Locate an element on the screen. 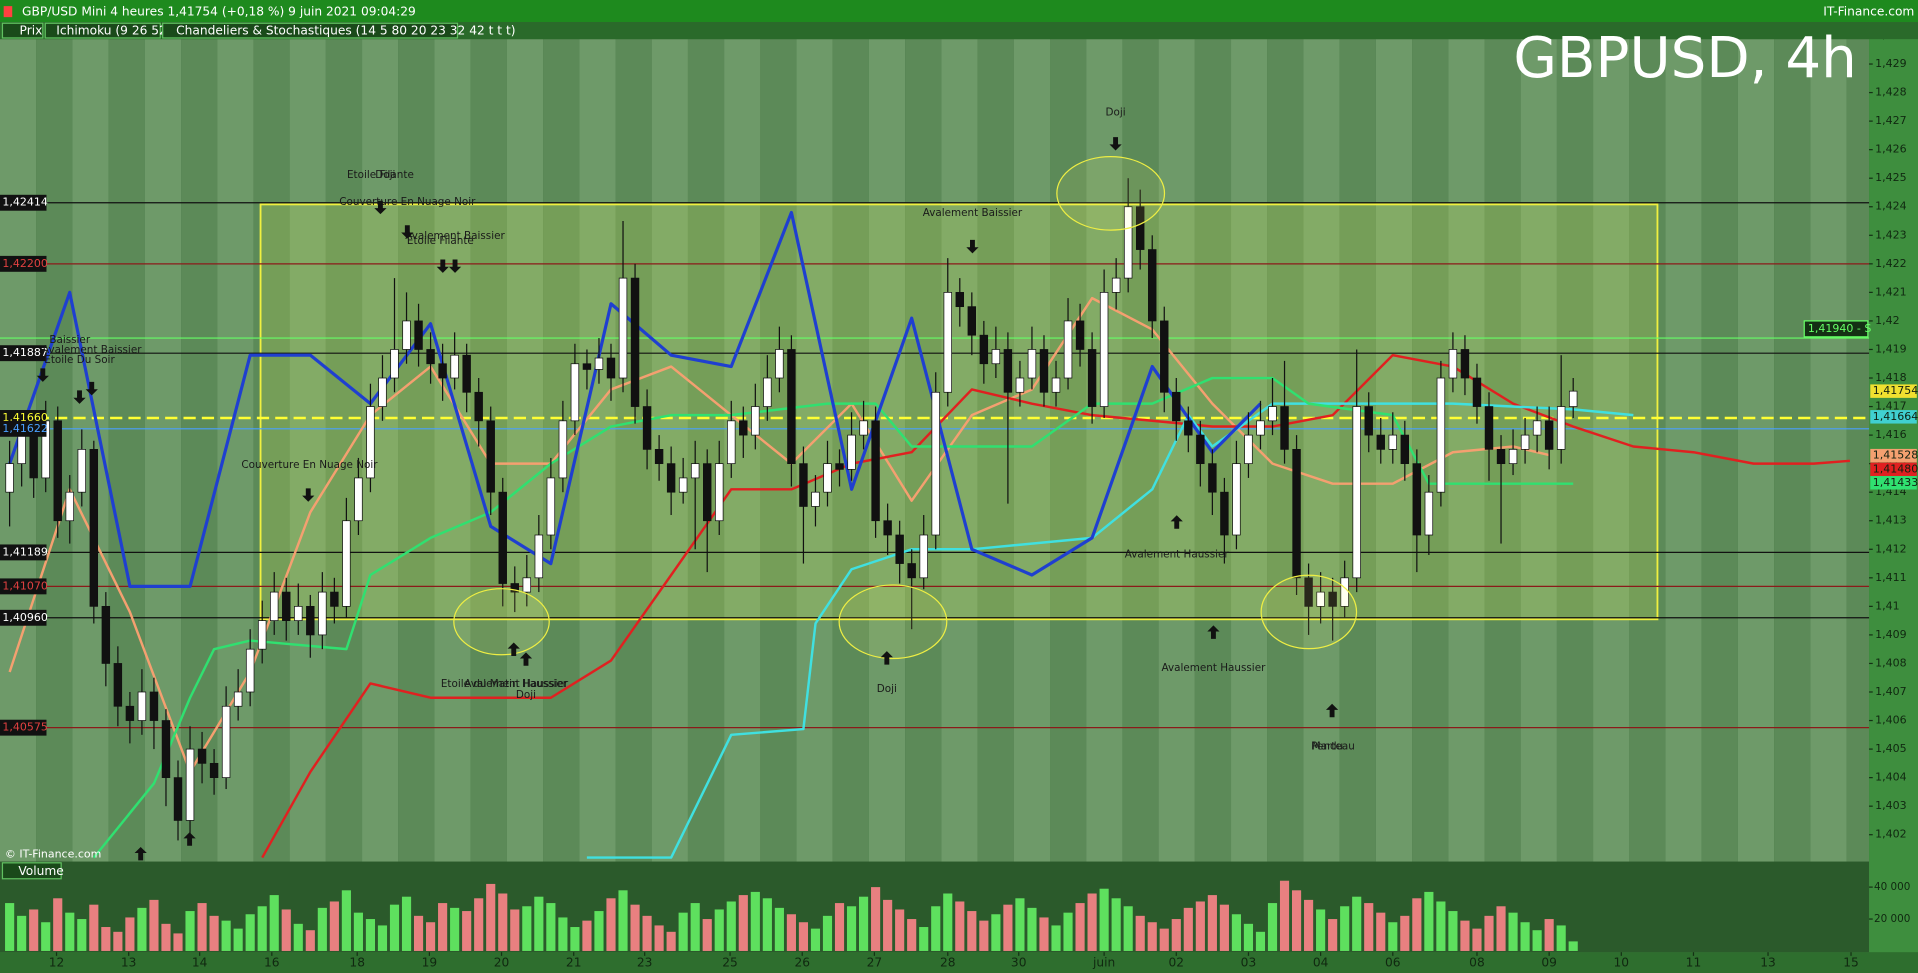  level-label: 1,42200 is located at coordinates (24, 263).